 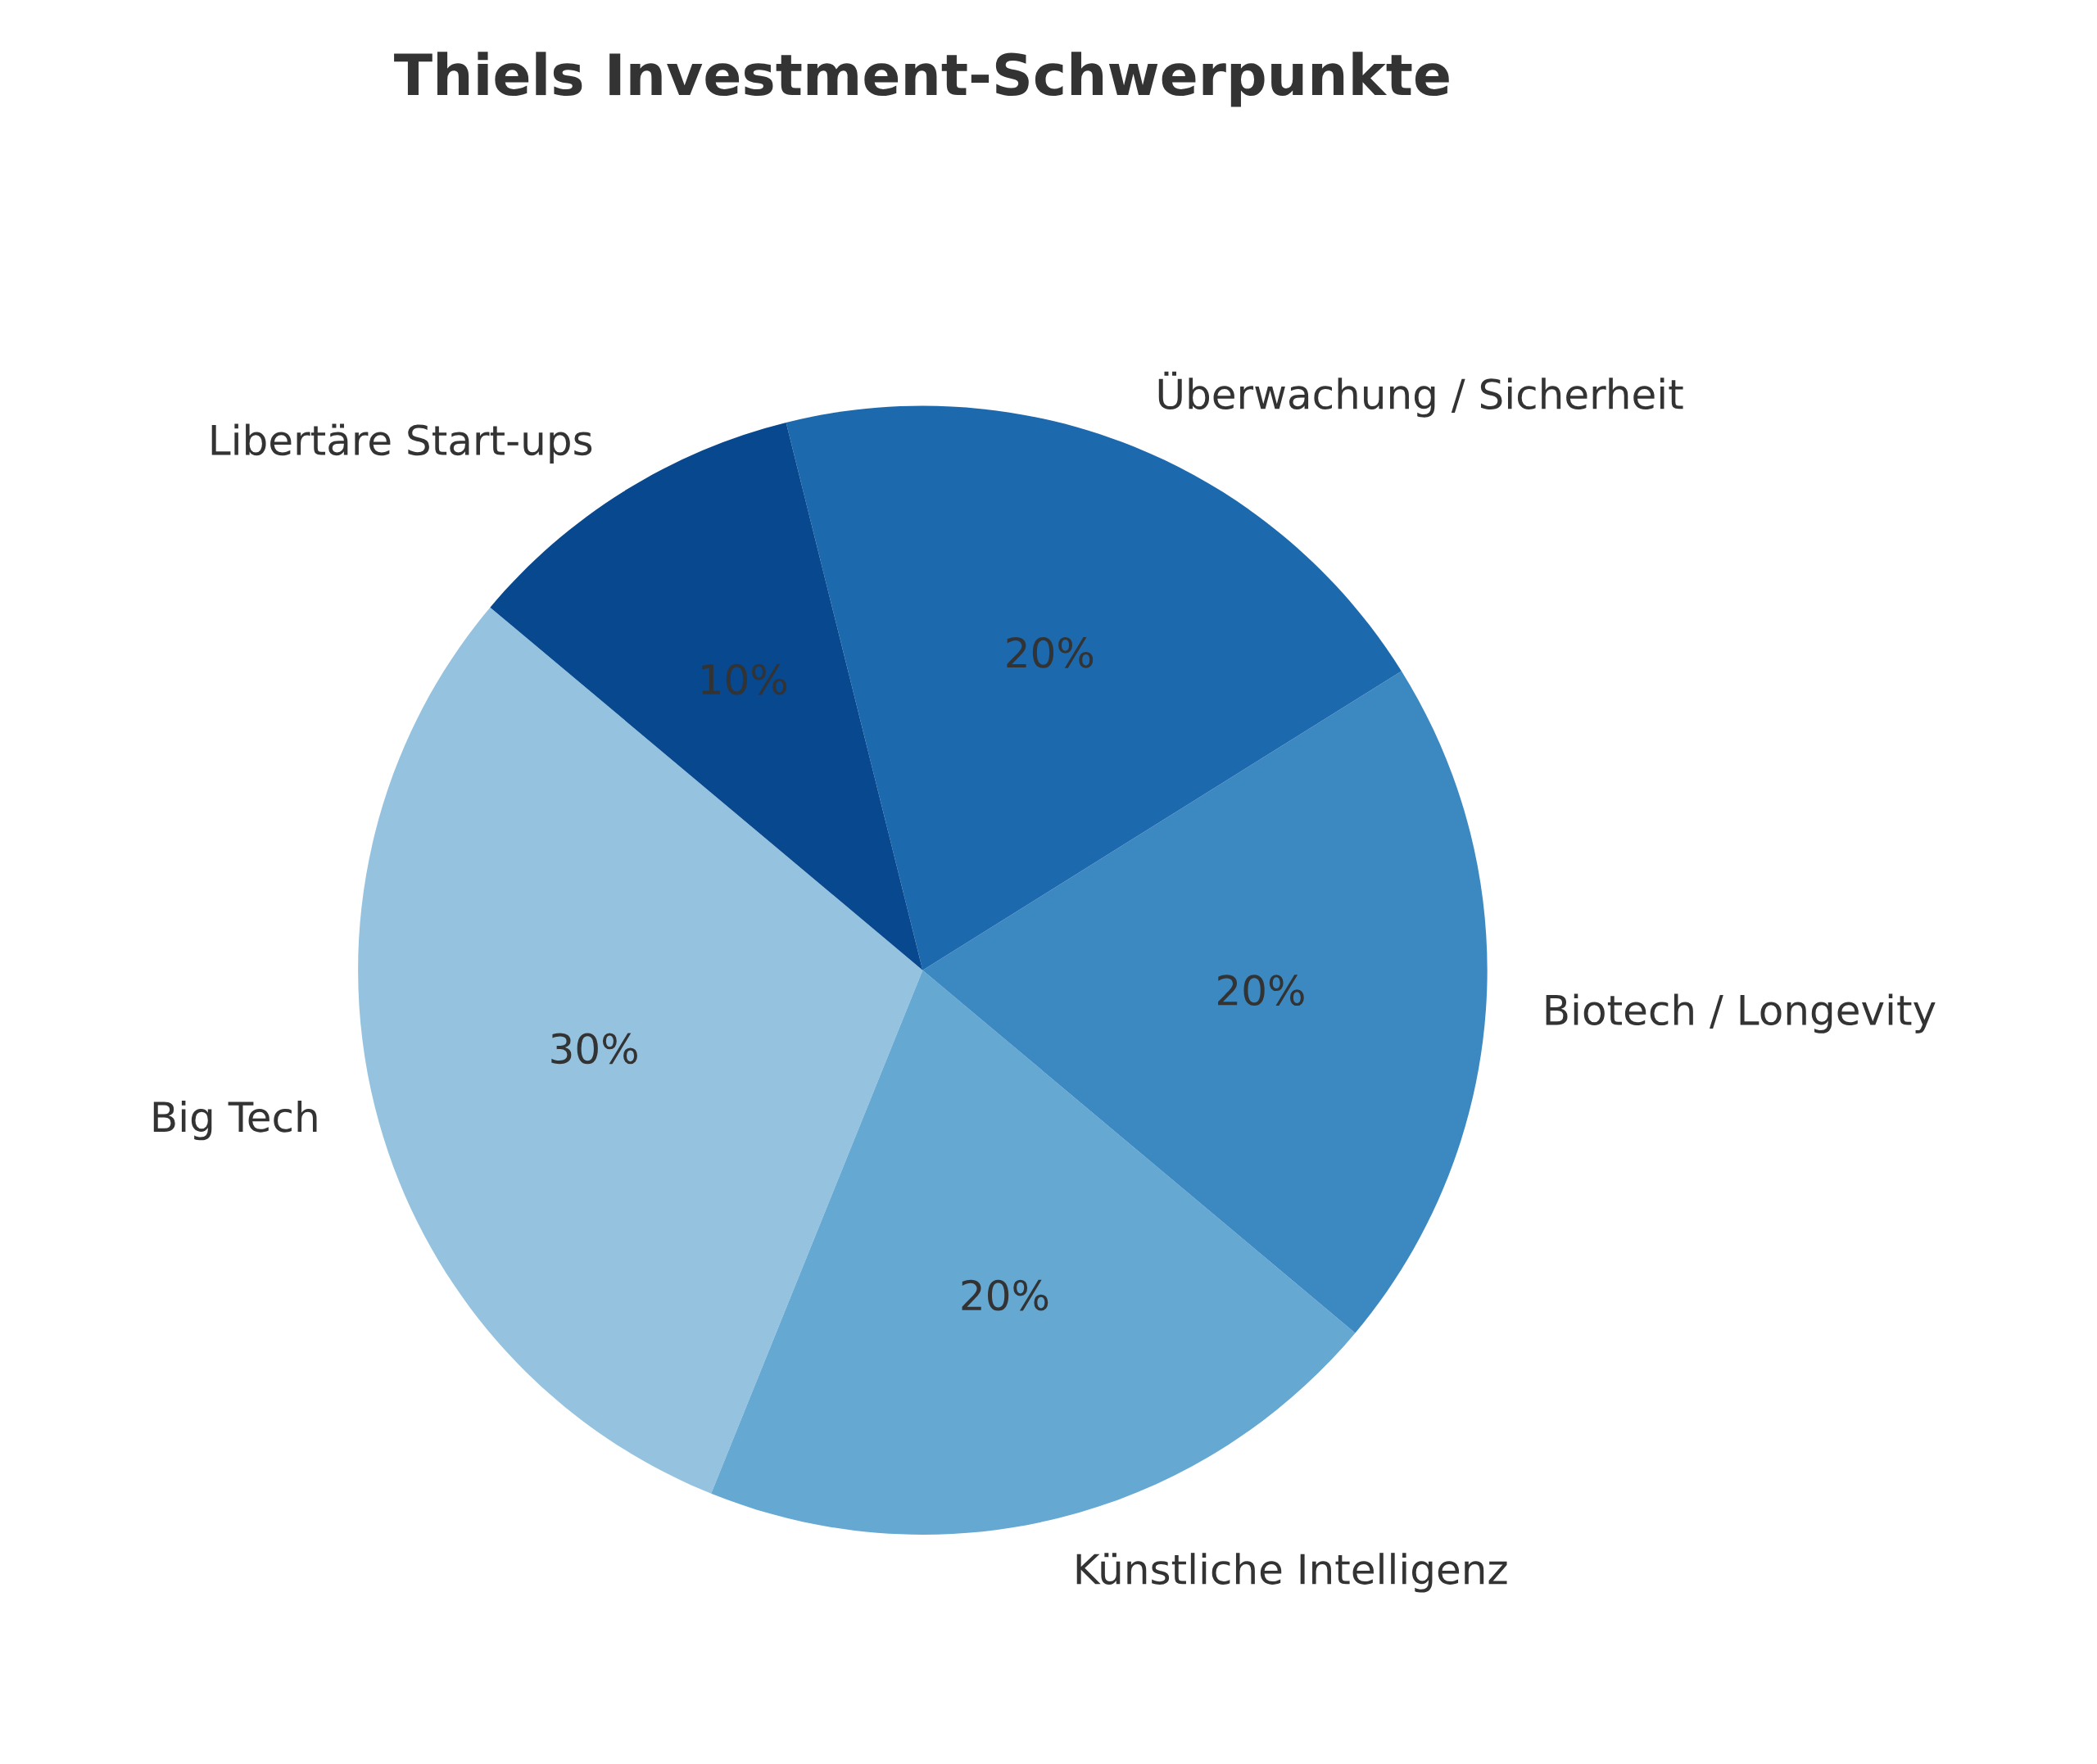 I want to click on chart-title: Thiels Investment-Schwerpunkte, so click(x=921, y=79).